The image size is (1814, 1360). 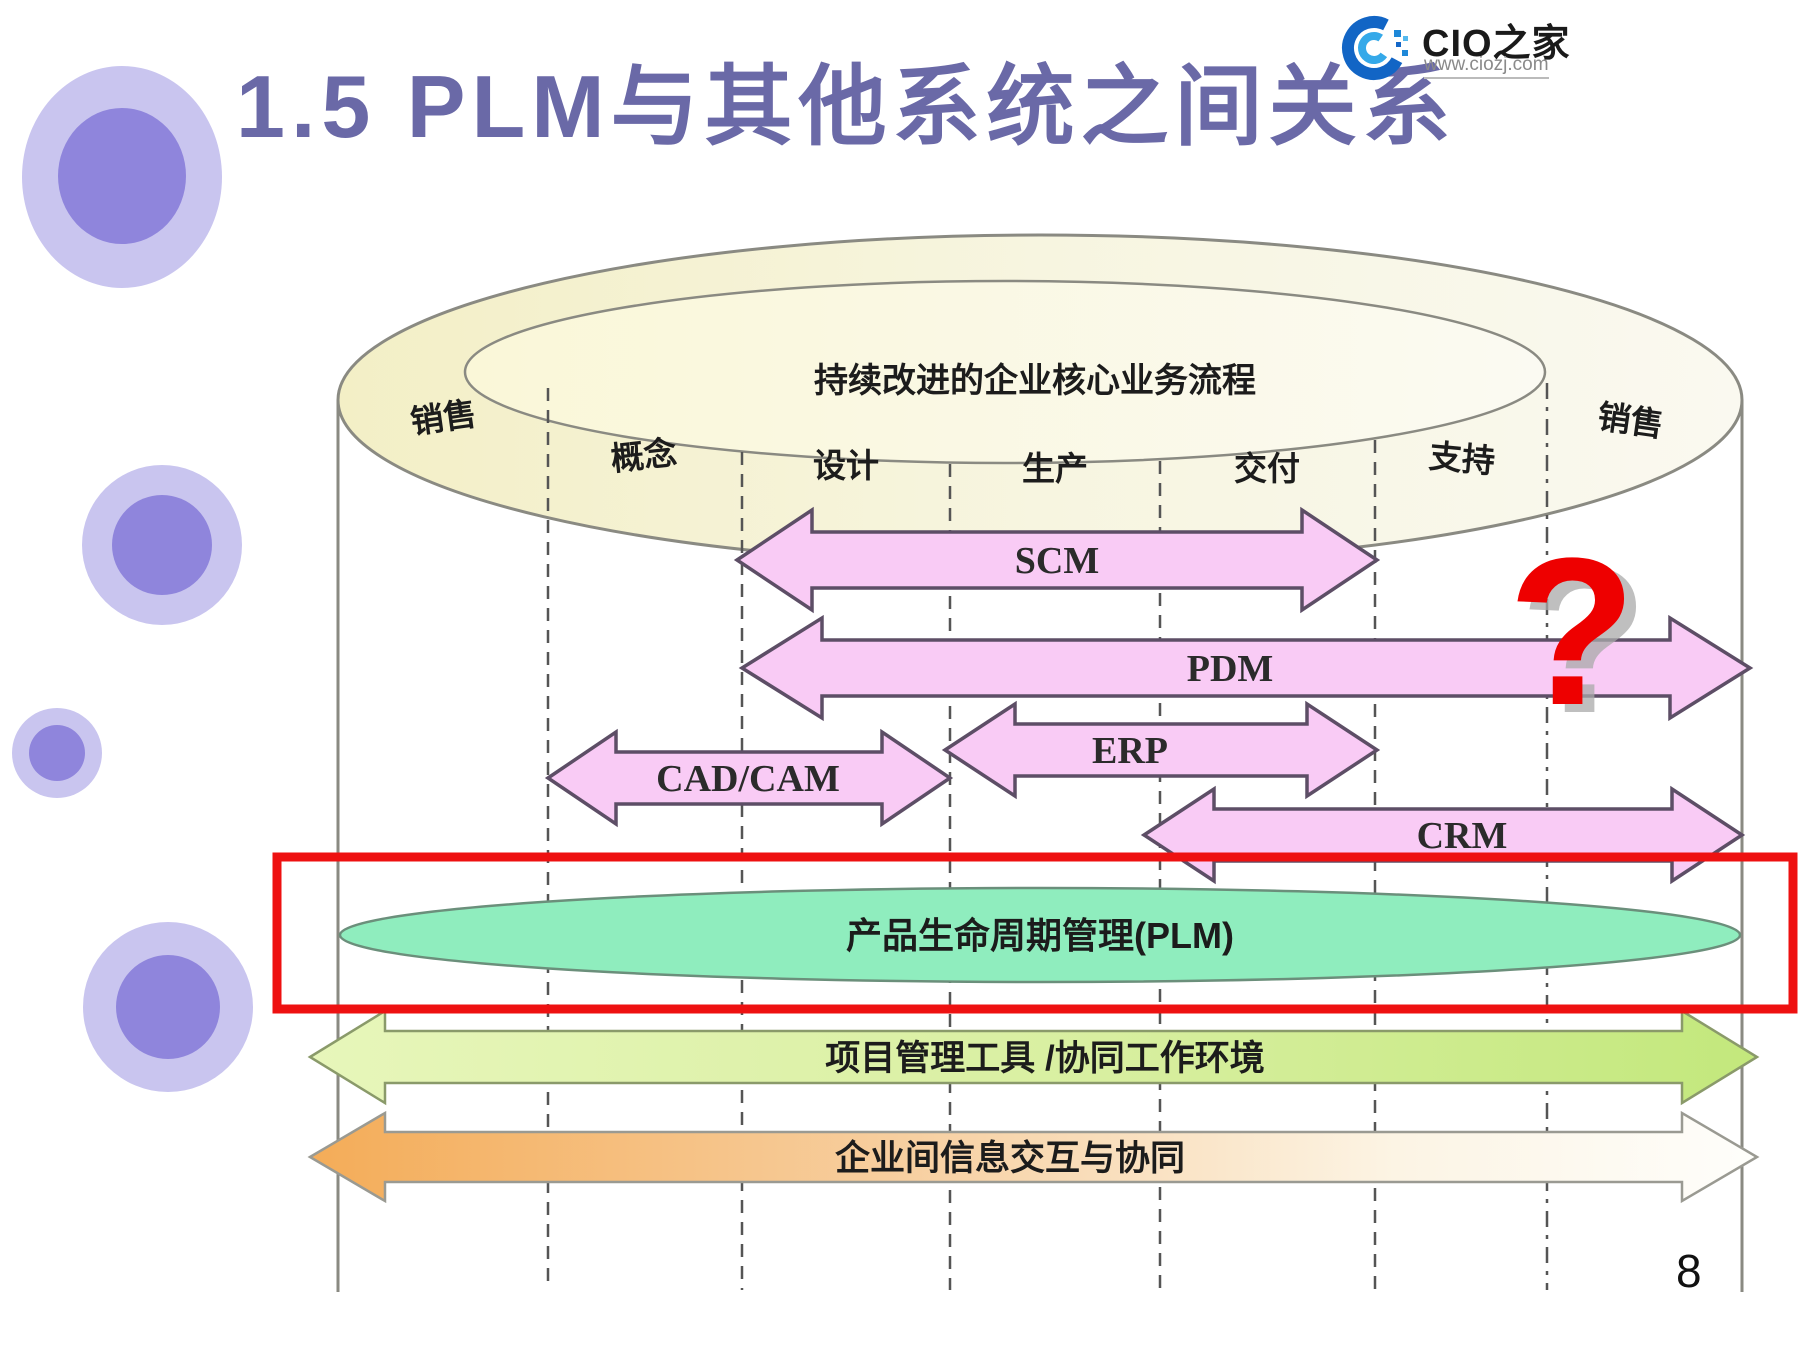 I want to click on phase-label-delivery: 交付, so click(x=1267, y=468).